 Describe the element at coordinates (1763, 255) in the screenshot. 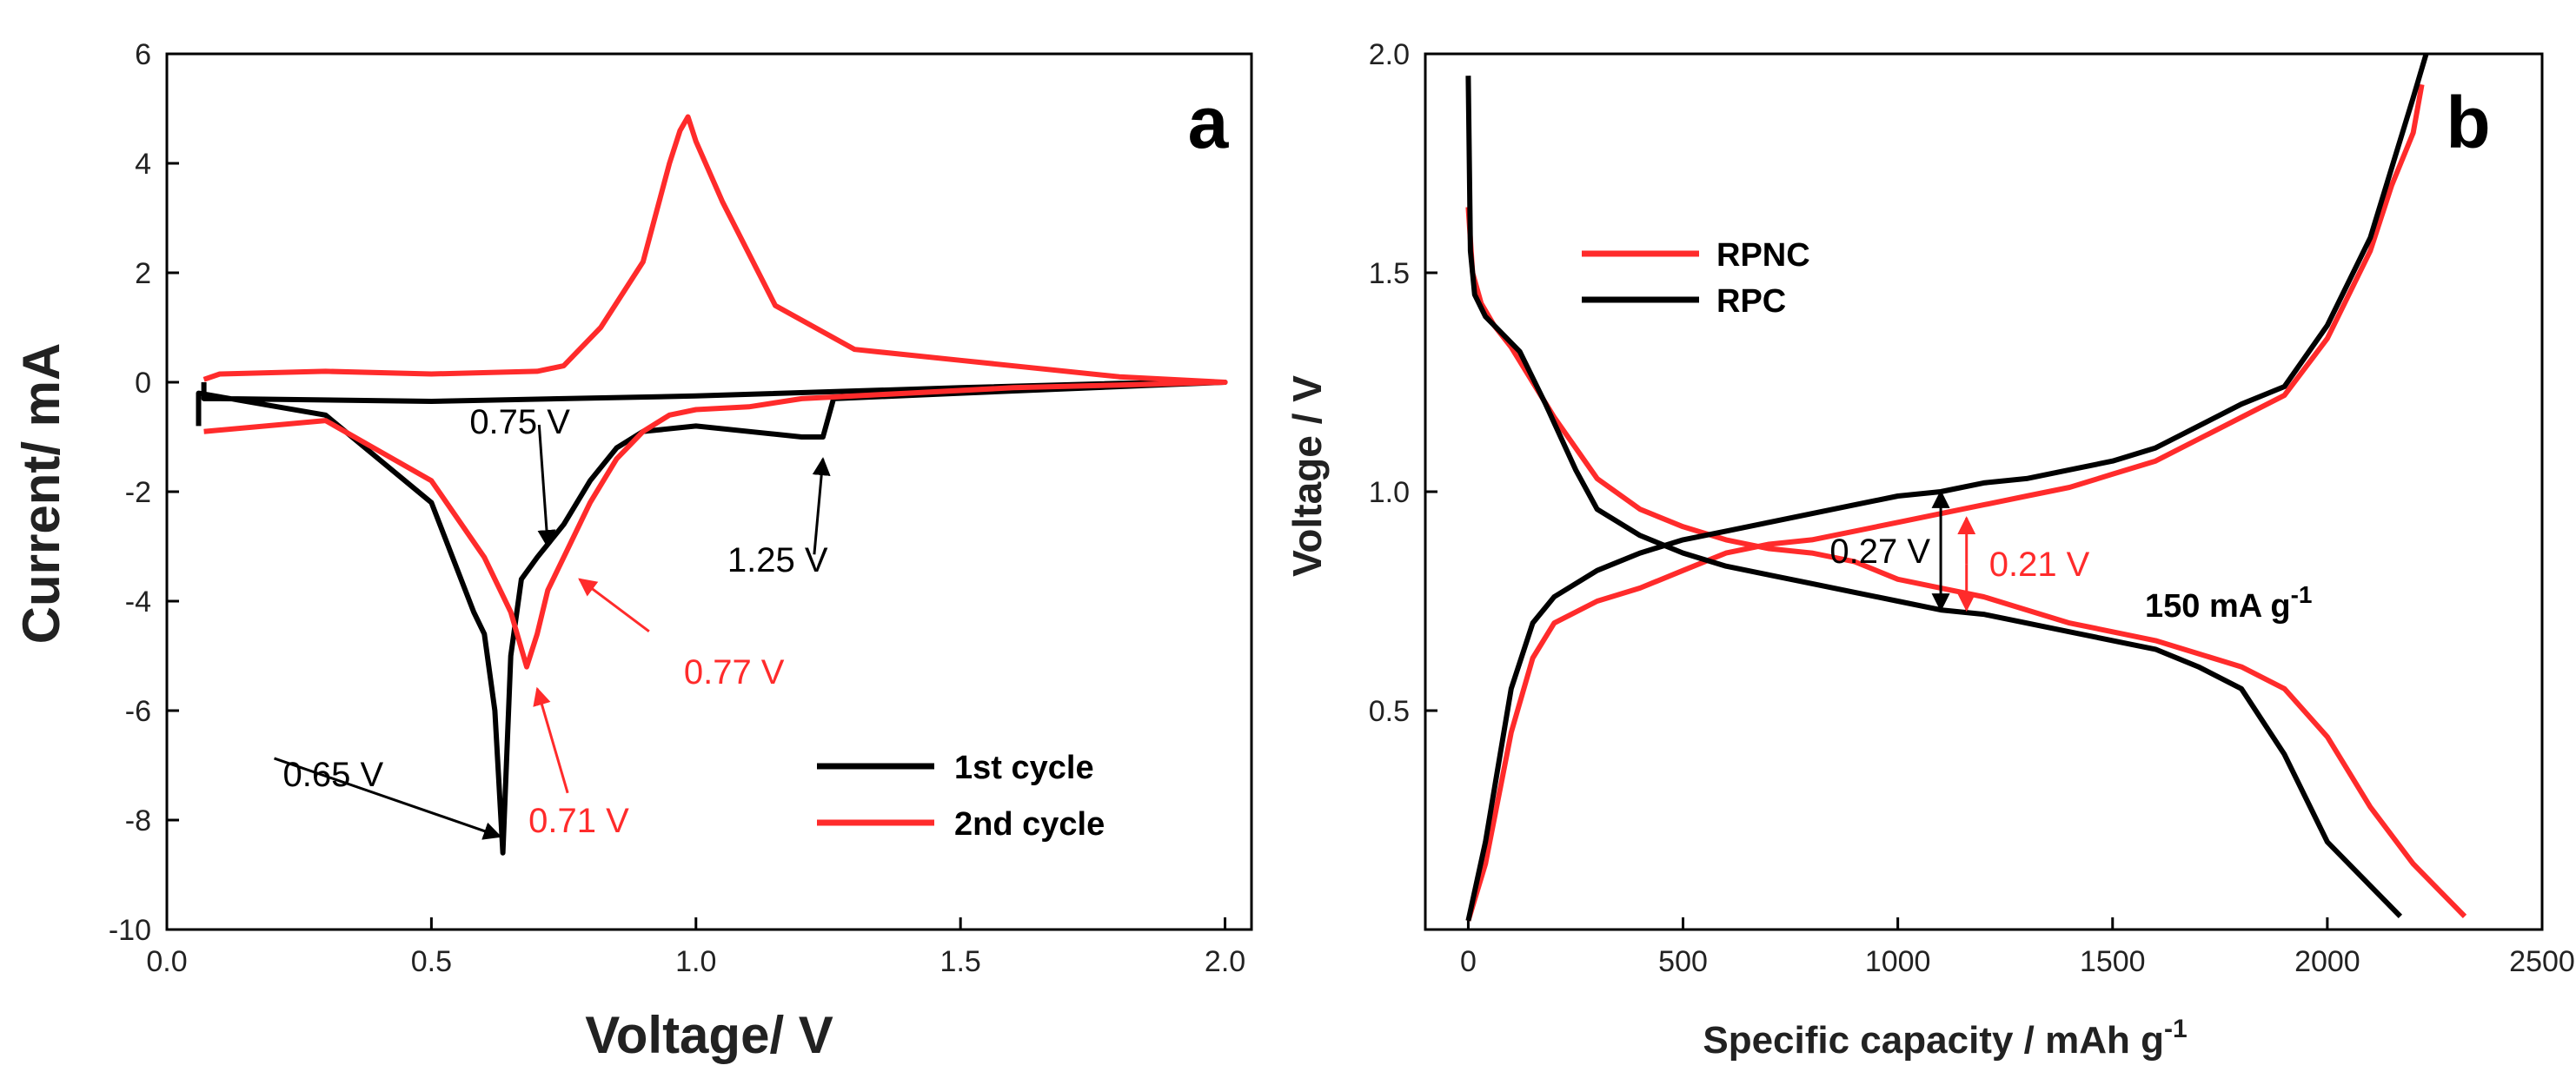

I see `legend-label-rpnc: RPNC` at that location.